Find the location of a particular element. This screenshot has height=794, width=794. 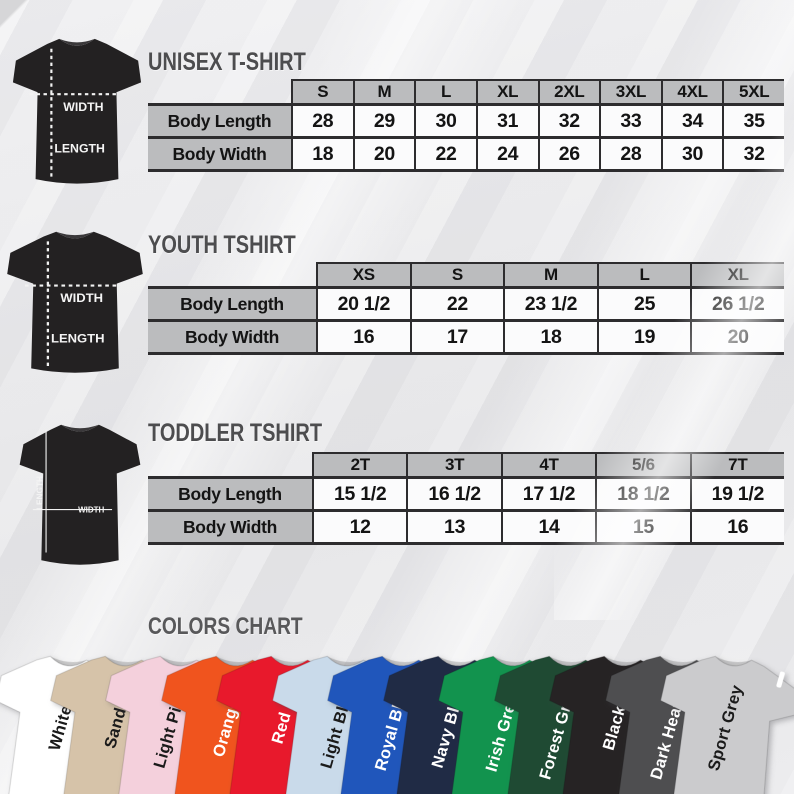

toddler-measurement-diagram: LENGTH WIDTH is located at coordinates (80, 494).